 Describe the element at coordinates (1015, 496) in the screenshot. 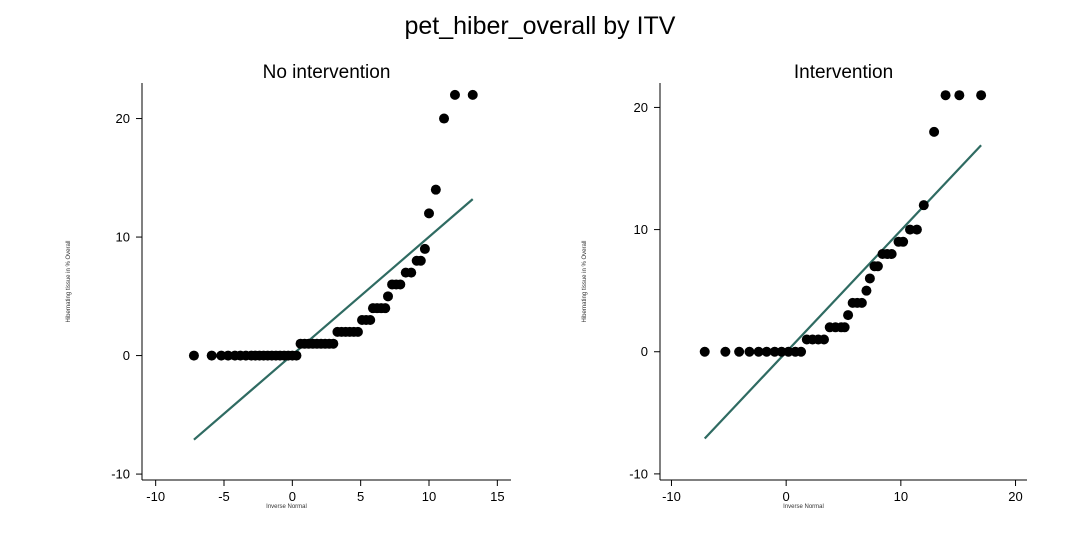

I see `x-tick-label: 20` at that location.